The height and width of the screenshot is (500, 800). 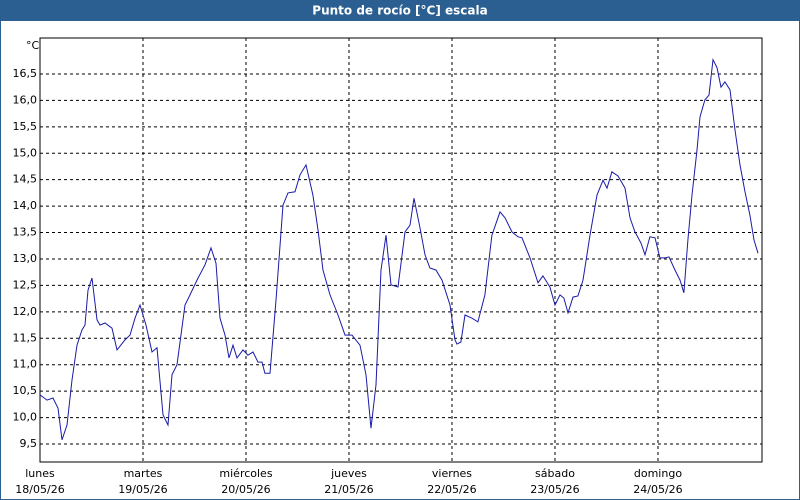 What do you see at coordinates (25, 417) in the screenshot?
I see `y-tick-label: 10,0` at bounding box center [25, 417].